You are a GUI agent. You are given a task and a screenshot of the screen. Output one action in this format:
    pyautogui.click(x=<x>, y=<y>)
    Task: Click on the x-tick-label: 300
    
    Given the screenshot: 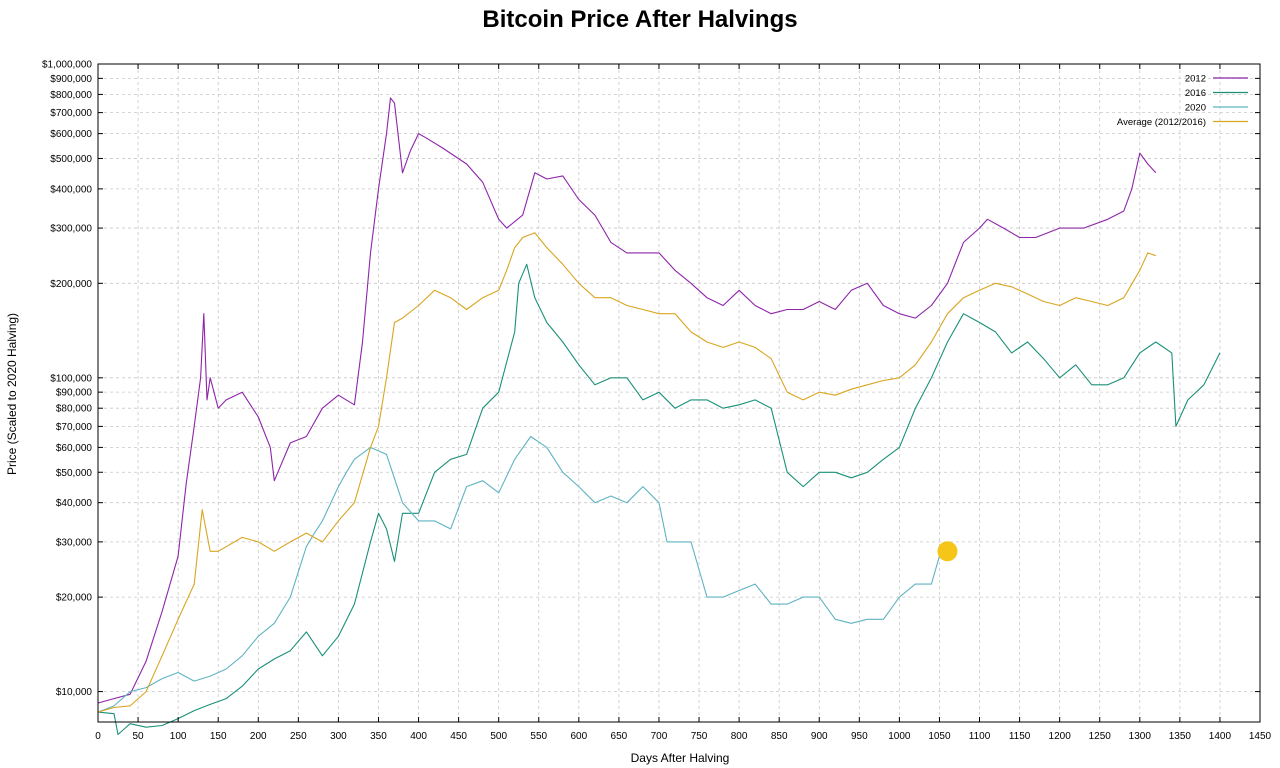 What is the action you would take?
    pyautogui.click(x=338, y=736)
    